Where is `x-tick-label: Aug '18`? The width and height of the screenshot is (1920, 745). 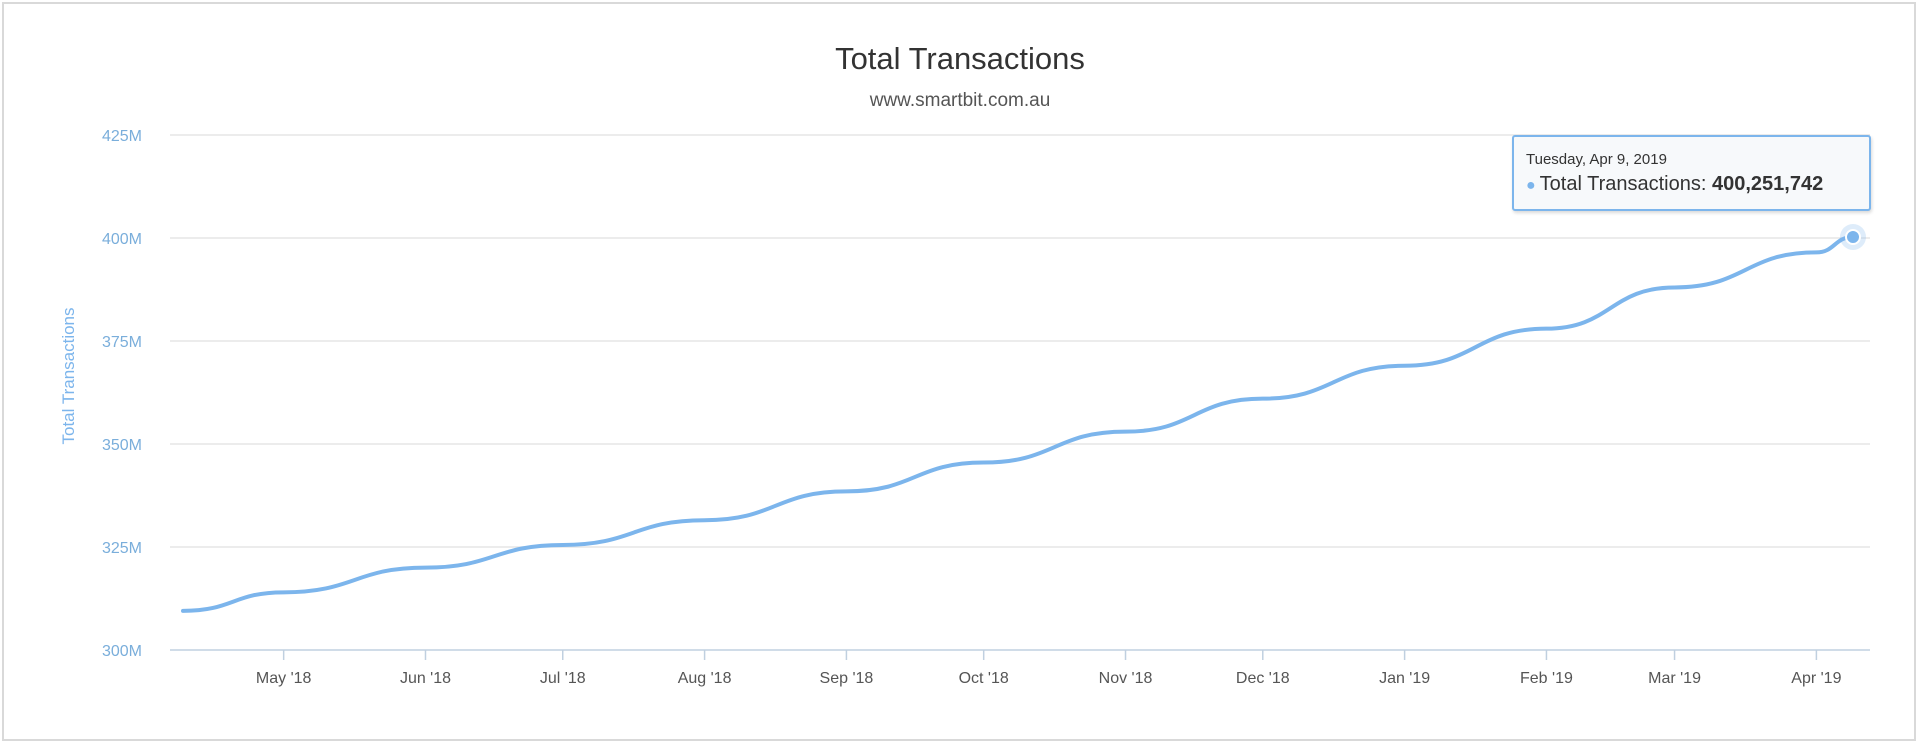 x-tick-label: Aug '18 is located at coordinates (705, 678).